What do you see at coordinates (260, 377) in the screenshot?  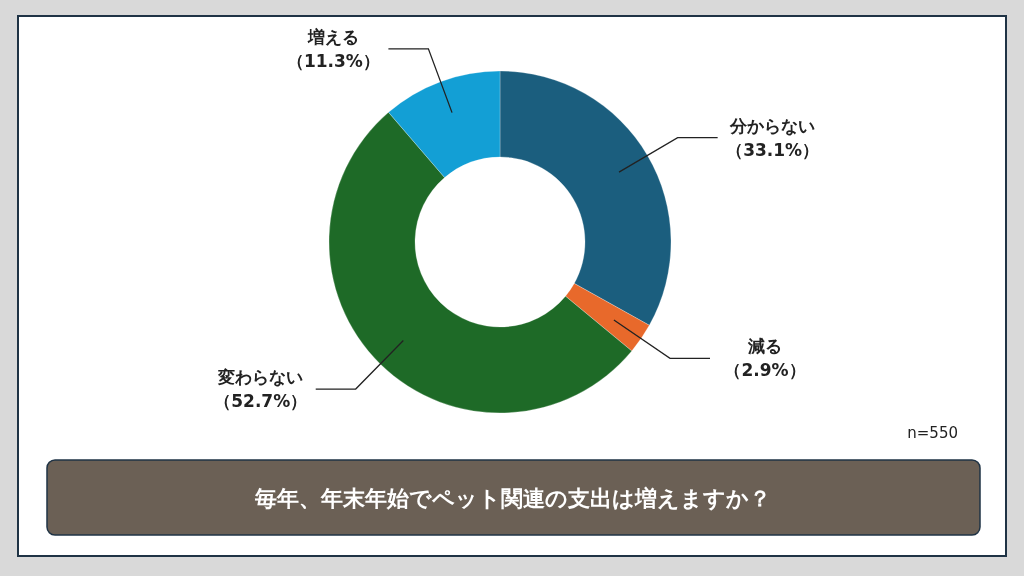 I see `slice-label: 変わらない` at bounding box center [260, 377].